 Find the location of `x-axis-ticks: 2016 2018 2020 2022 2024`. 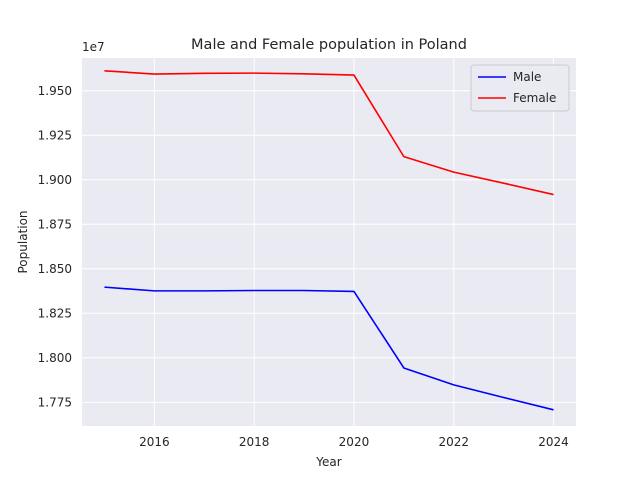

x-axis-ticks: 2016 2018 2020 2022 2024 is located at coordinates (354, 442).